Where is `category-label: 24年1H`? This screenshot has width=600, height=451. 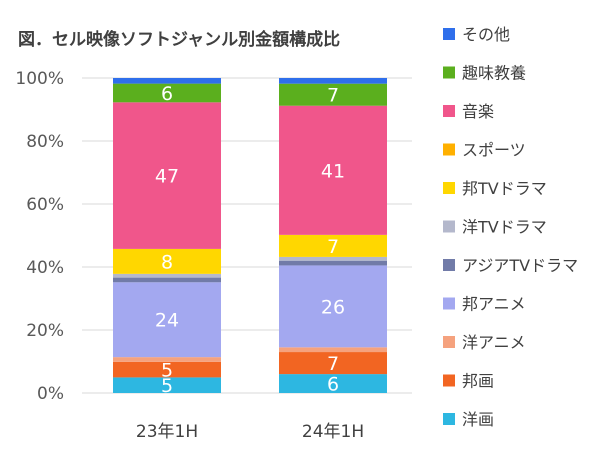
category-label: 24年1H is located at coordinates (333, 432).